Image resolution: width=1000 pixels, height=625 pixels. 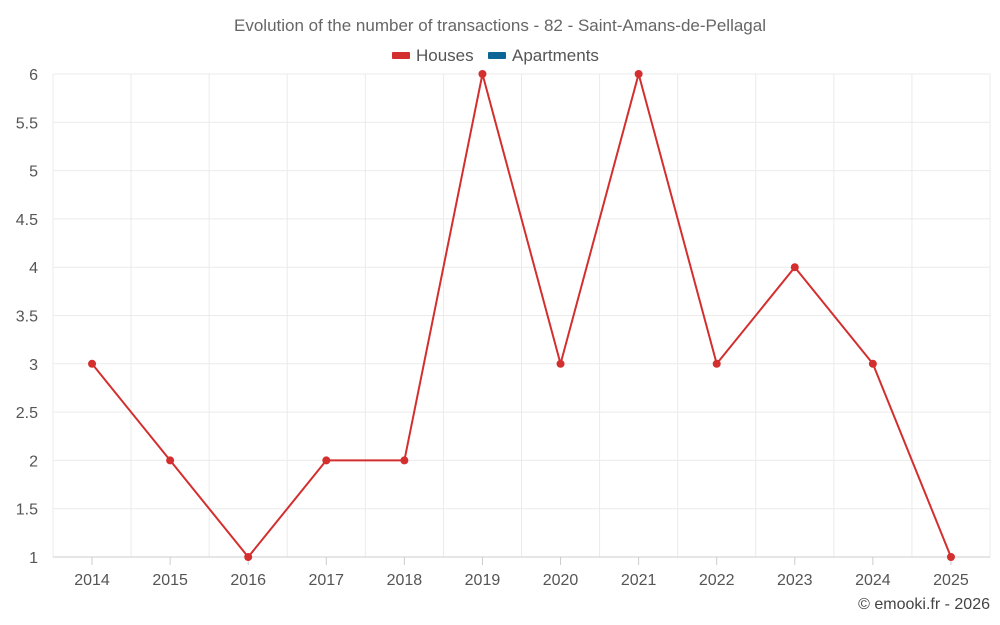 I want to click on y-tick-label: 1.5, so click(x=27, y=510).